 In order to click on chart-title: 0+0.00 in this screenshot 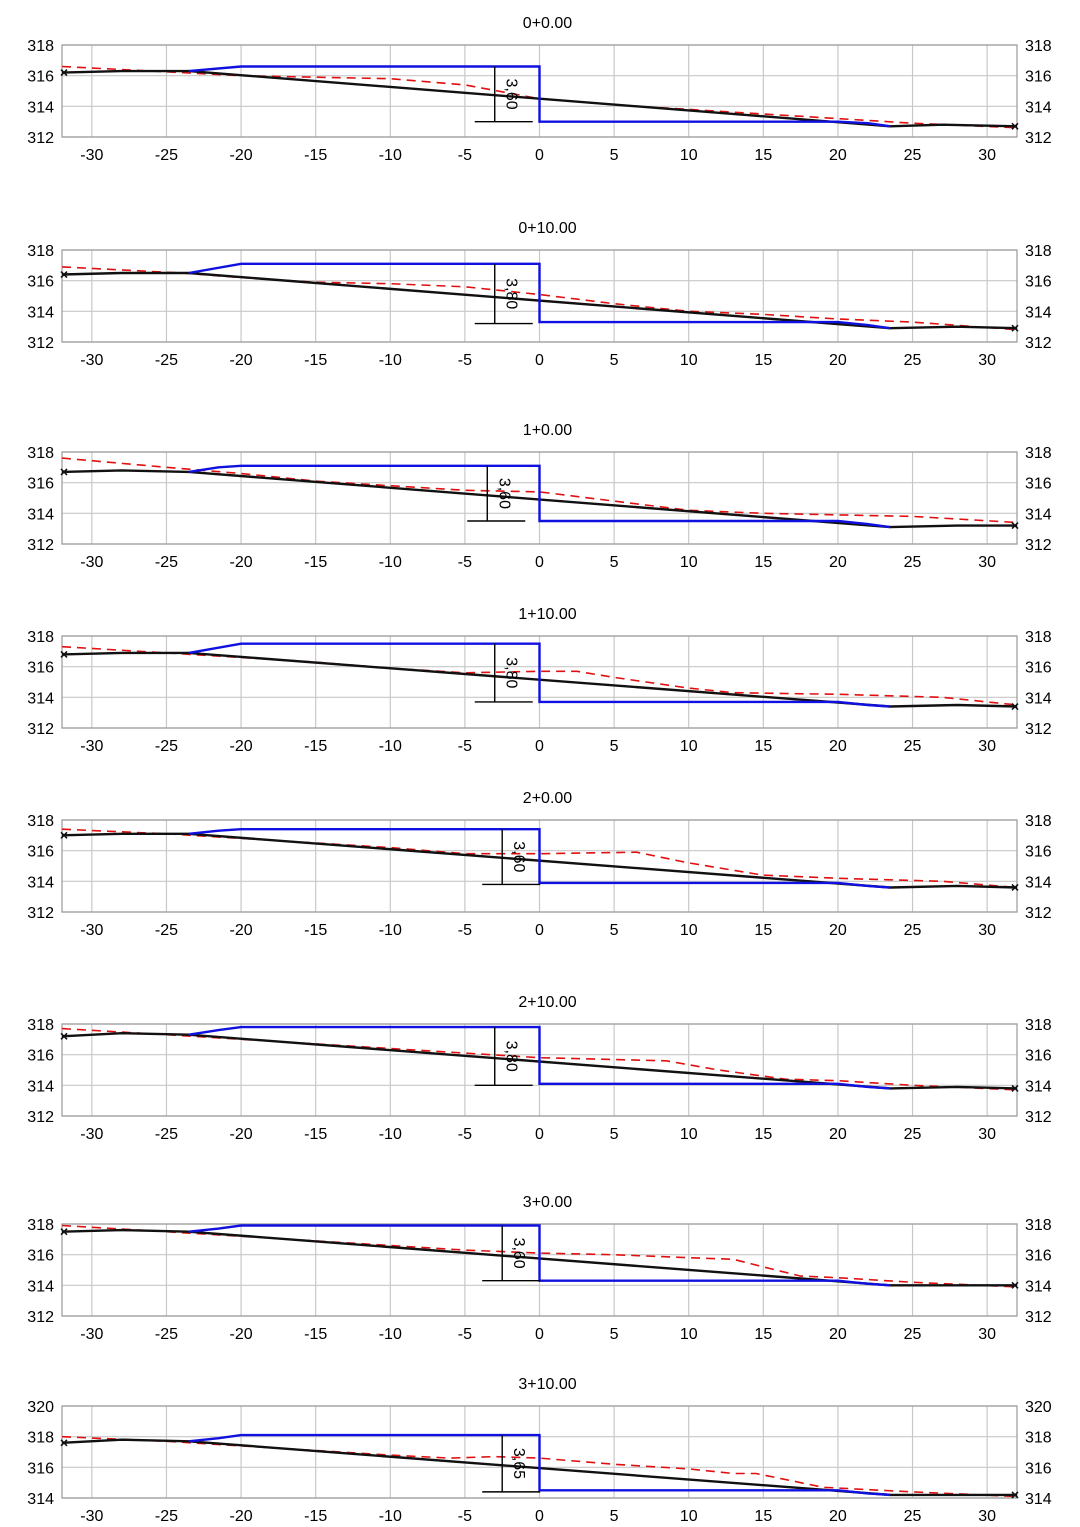, I will do `click(547, 23)`.